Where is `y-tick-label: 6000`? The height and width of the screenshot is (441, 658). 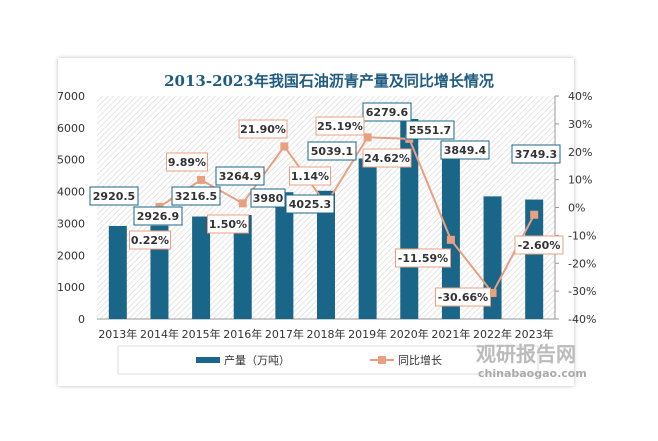
y-tick-label: 6000 is located at coordinates (71, 128).